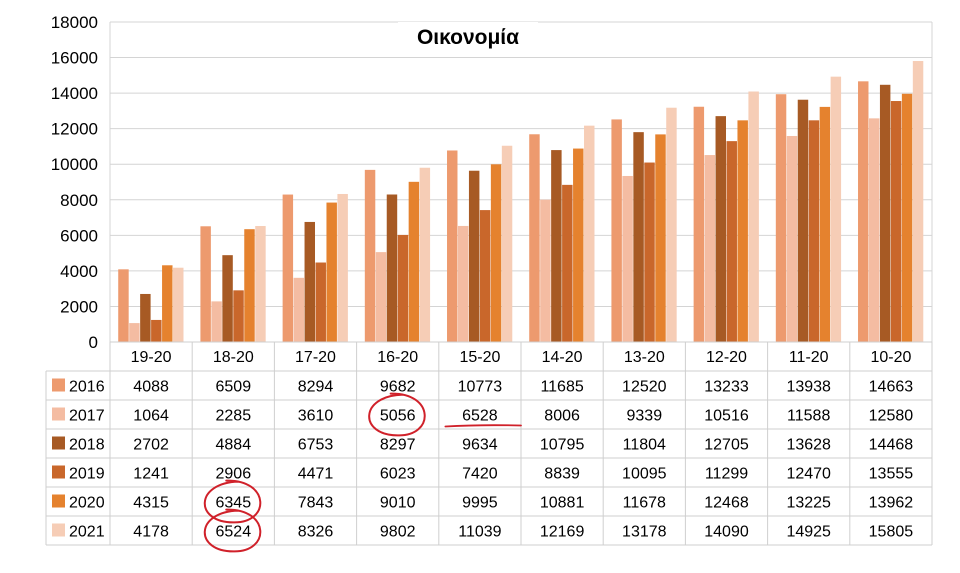 The image size is (960, 573). I want to click on category-label: 17-20, so click(315, 357).